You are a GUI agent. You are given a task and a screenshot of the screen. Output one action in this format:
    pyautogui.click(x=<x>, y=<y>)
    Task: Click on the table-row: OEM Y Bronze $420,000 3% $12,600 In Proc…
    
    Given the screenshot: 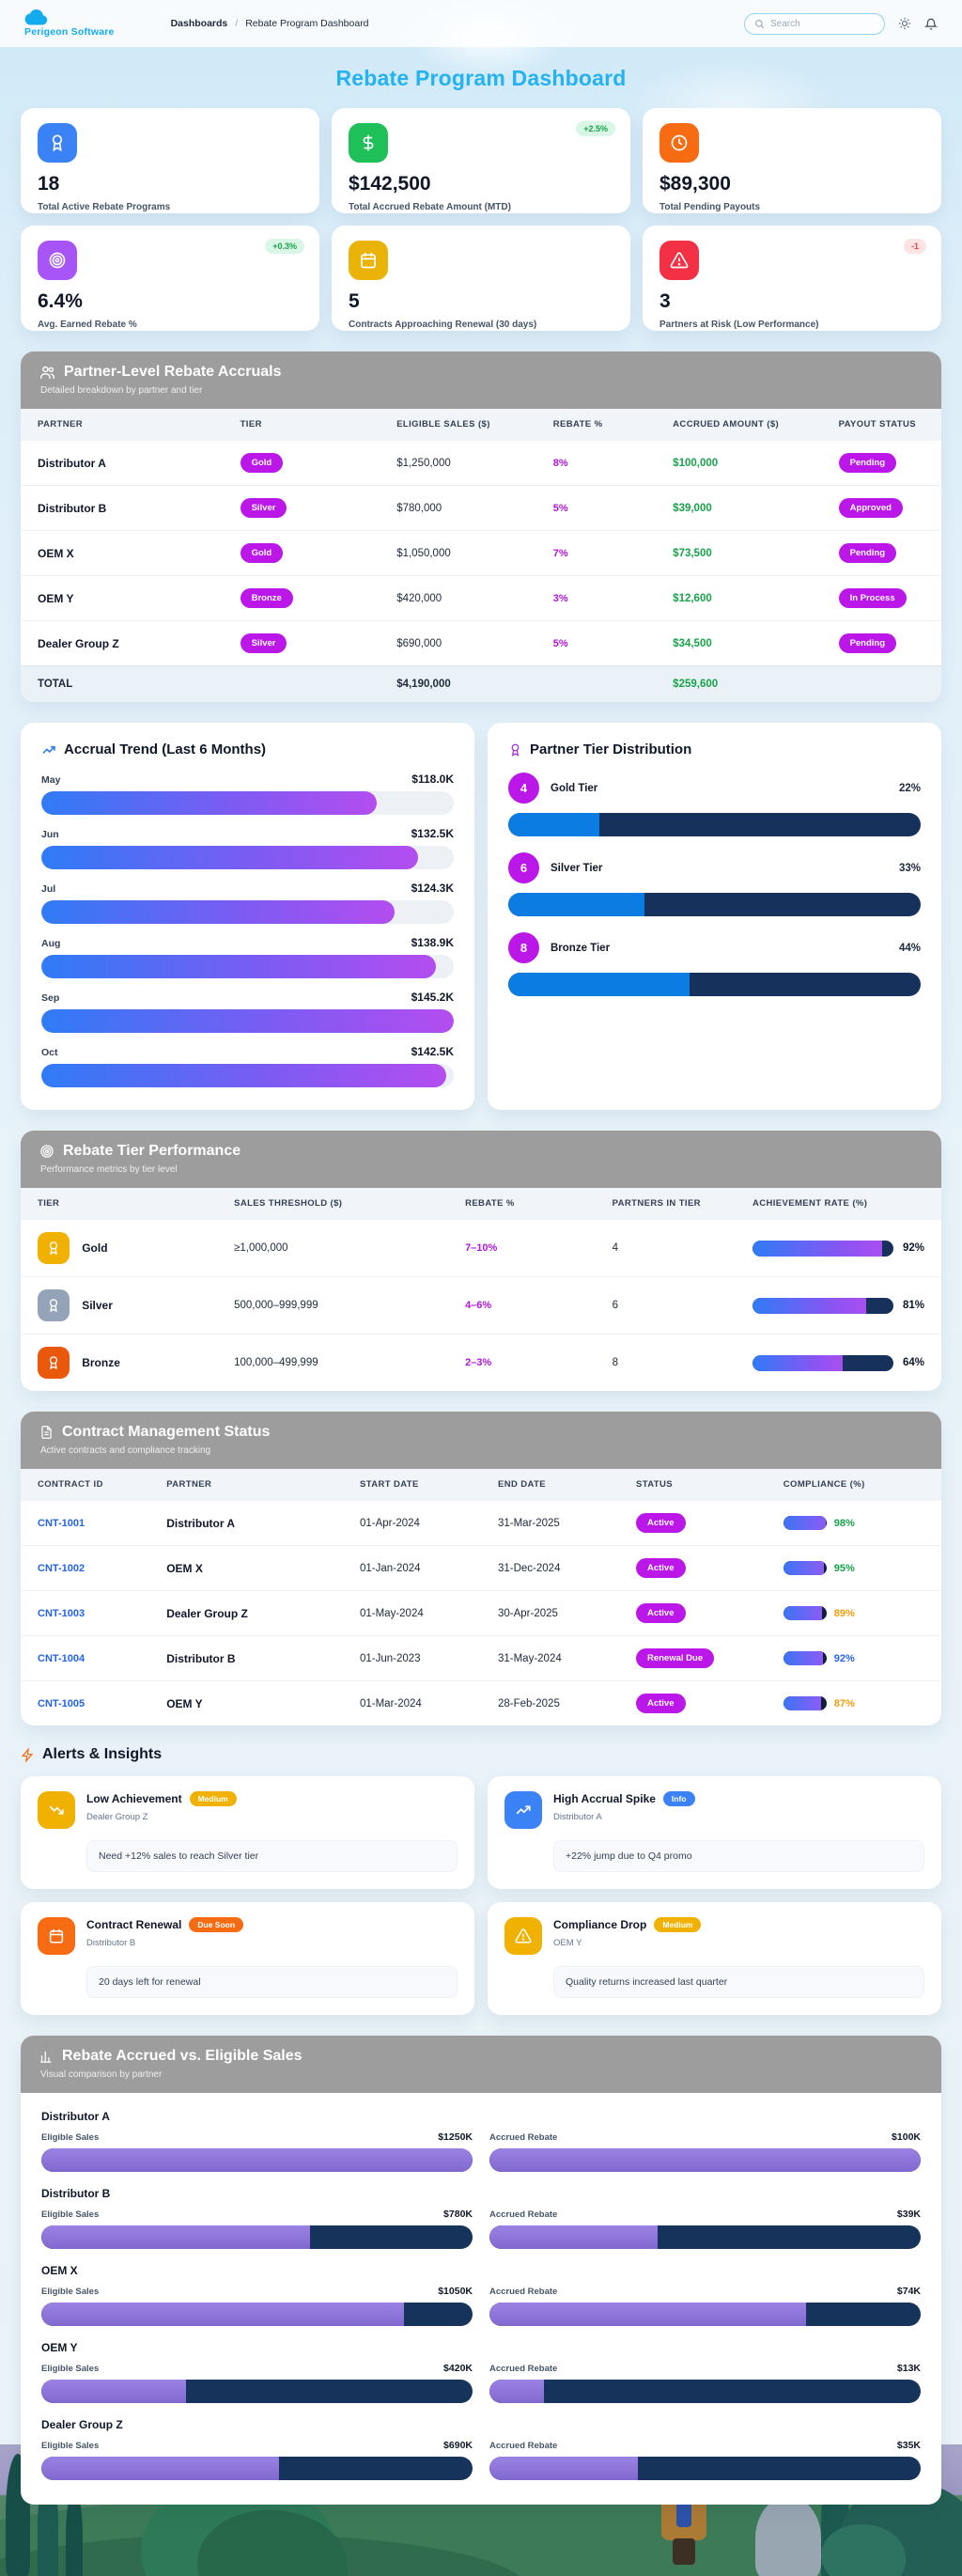 What is the action you would take?
    pyautogui.click(x=481, y=598)
    